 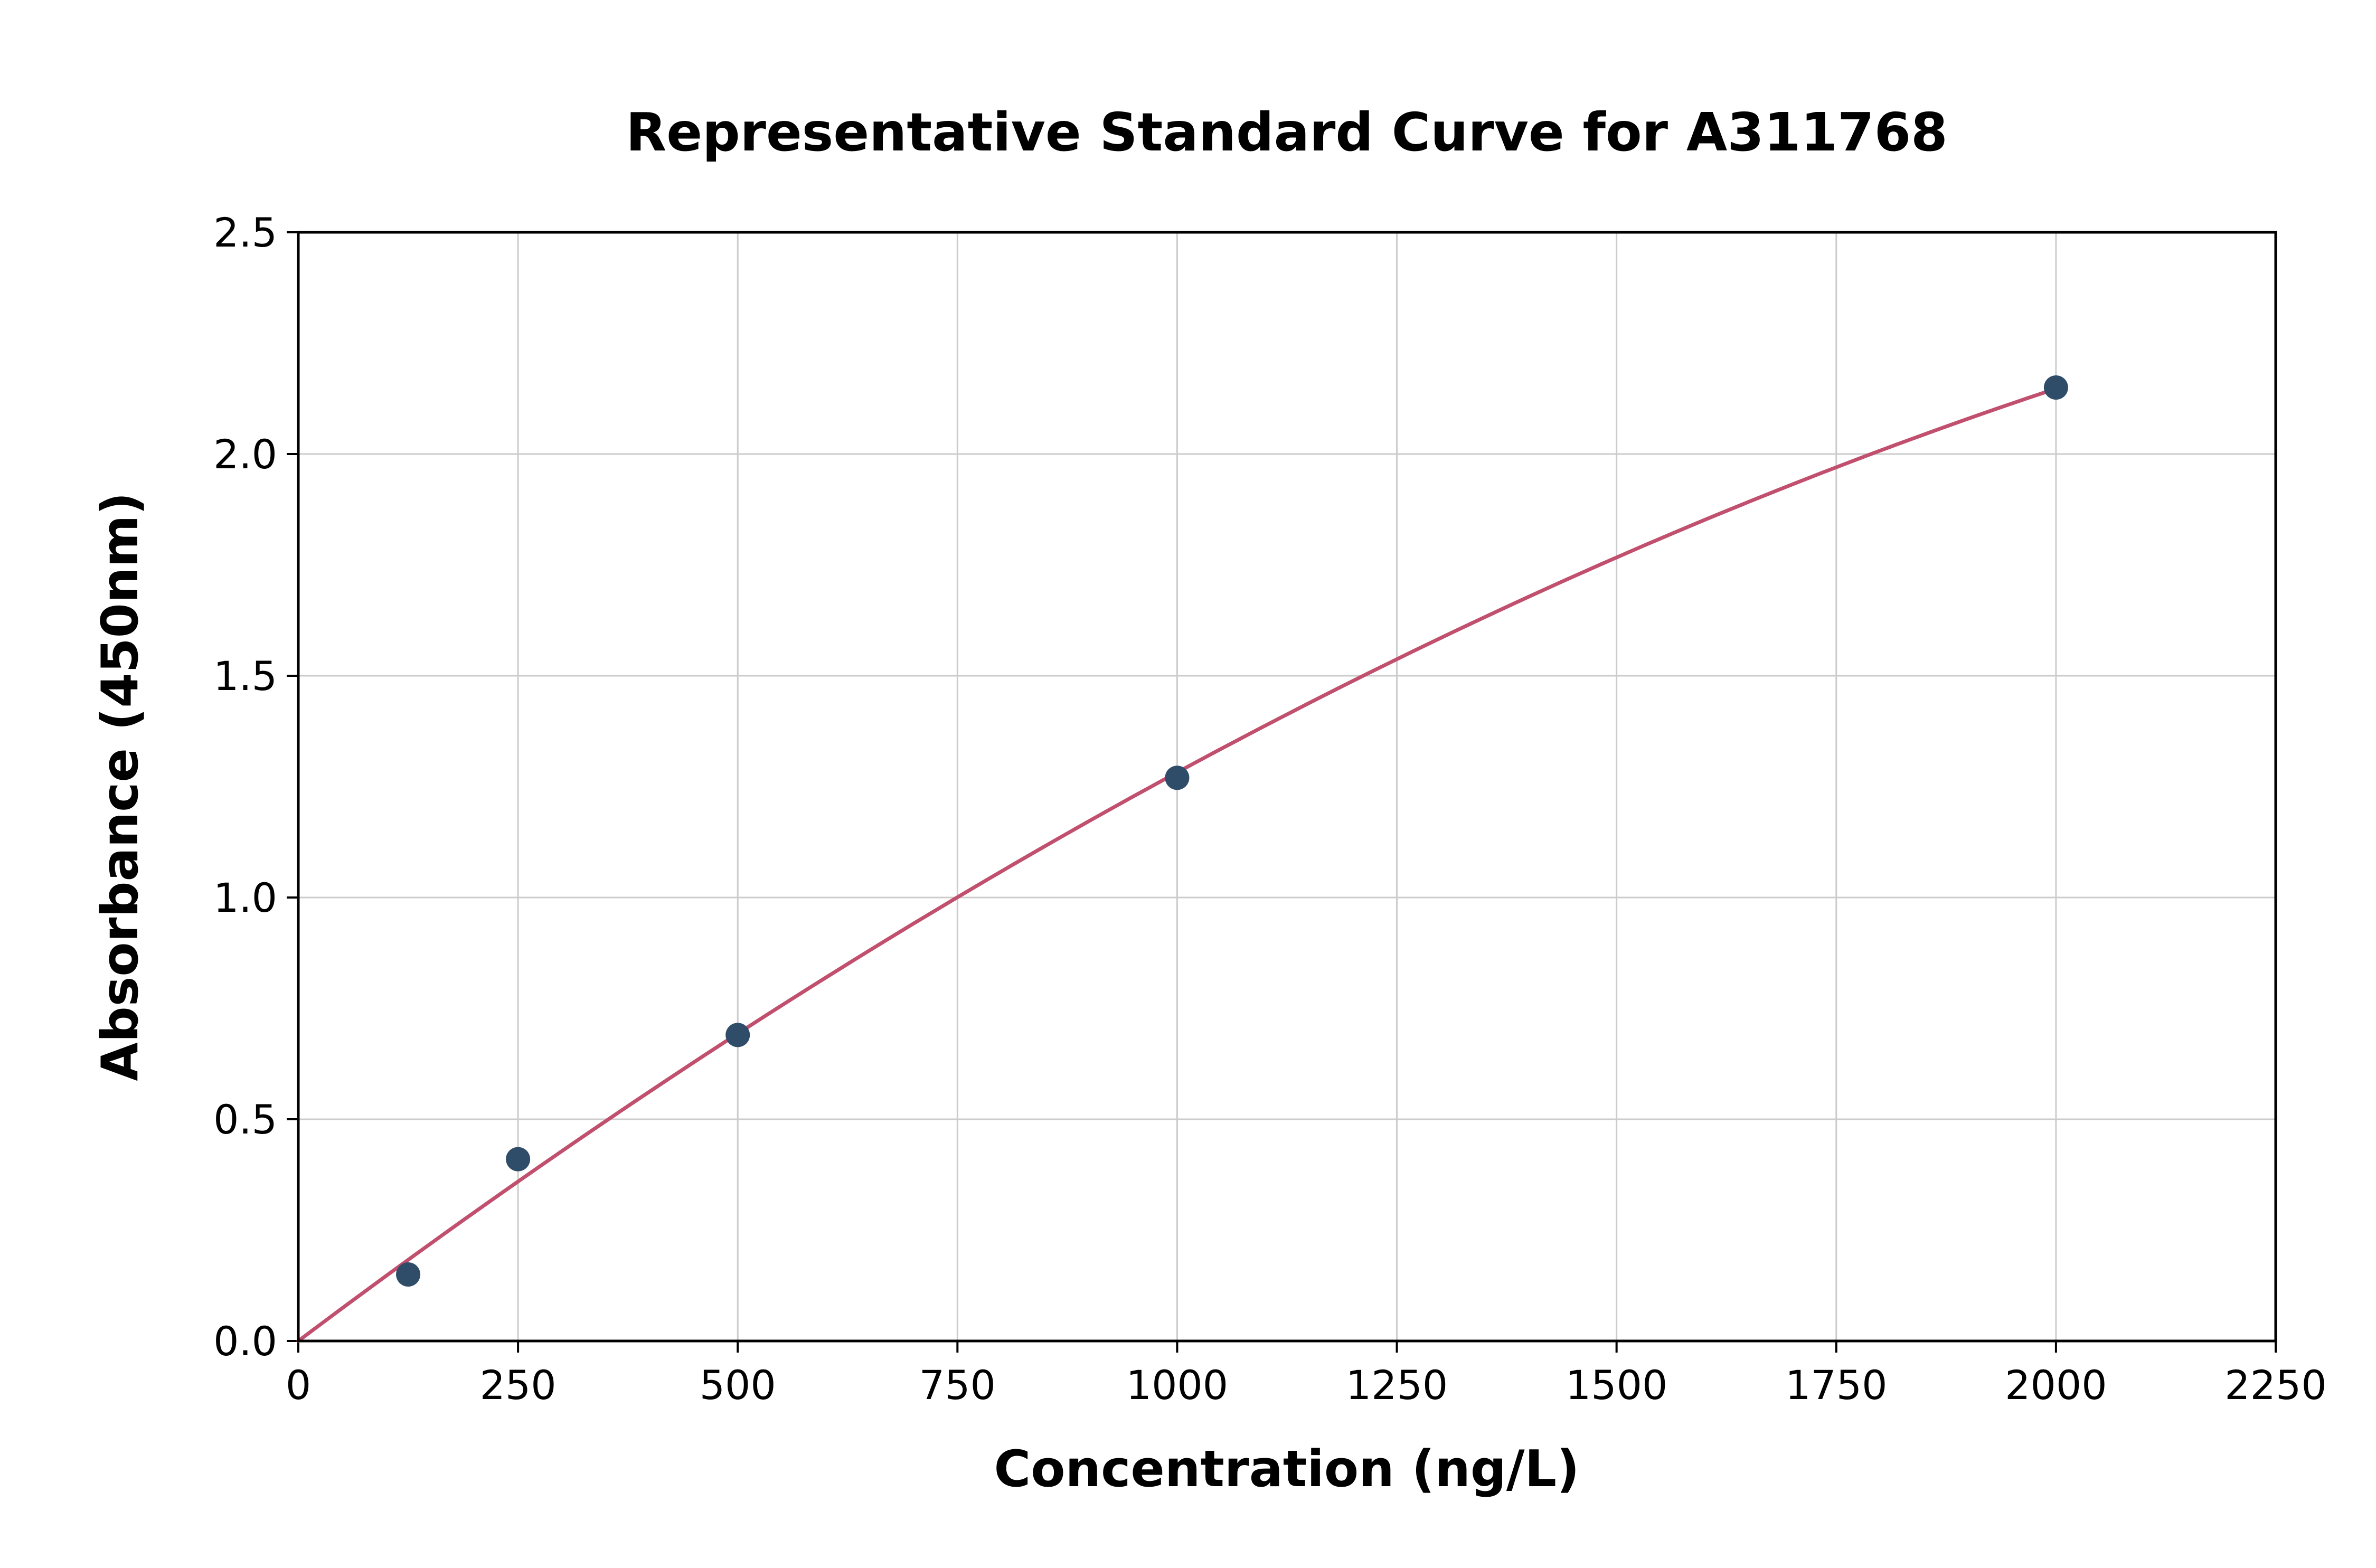 I want to click on x-tick-label: 2250, so click(x=2275, y=1385).